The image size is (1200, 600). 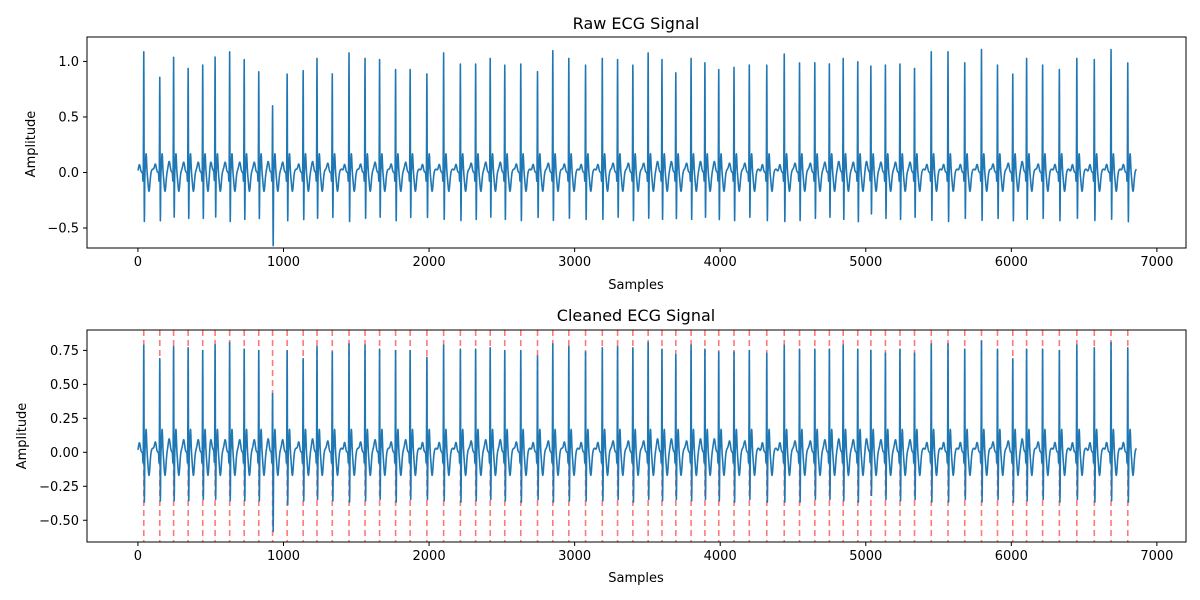 I want to click on y-tick-label: −0.25, so click(x=59, y=487).